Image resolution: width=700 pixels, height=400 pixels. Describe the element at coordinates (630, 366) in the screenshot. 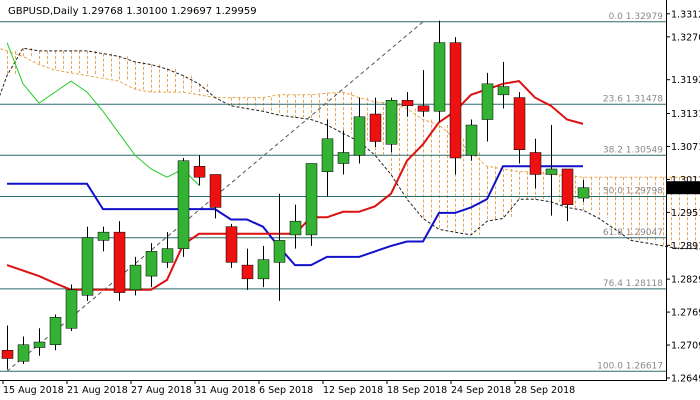

I see `fib-level-label: 100.0 1.26617` at that location.